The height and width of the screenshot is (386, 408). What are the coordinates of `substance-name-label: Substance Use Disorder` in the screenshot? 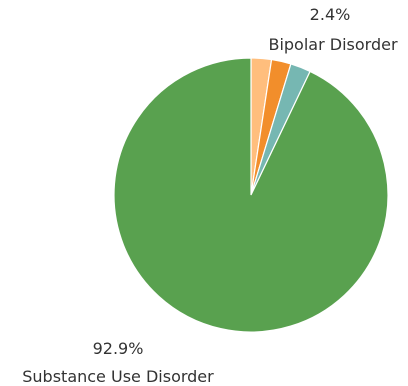 It's located at (118, 376).